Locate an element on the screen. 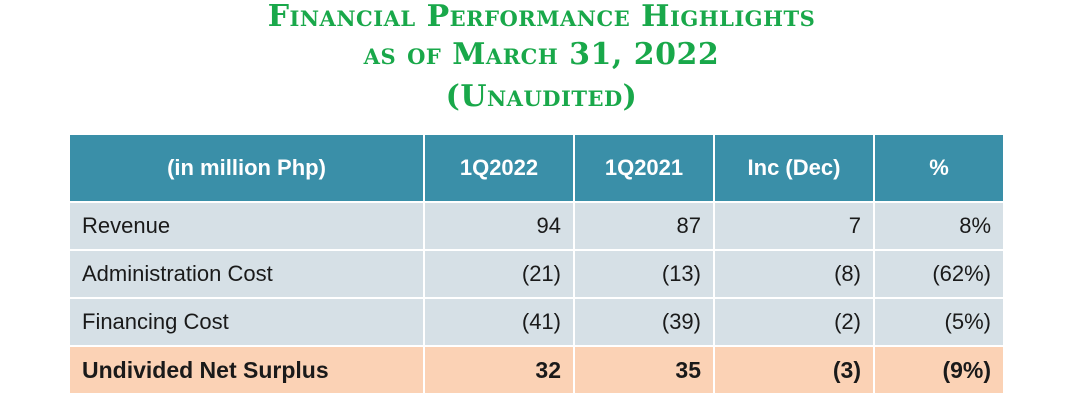  row-label: Administration Cost is located at coordinates (246, 274).